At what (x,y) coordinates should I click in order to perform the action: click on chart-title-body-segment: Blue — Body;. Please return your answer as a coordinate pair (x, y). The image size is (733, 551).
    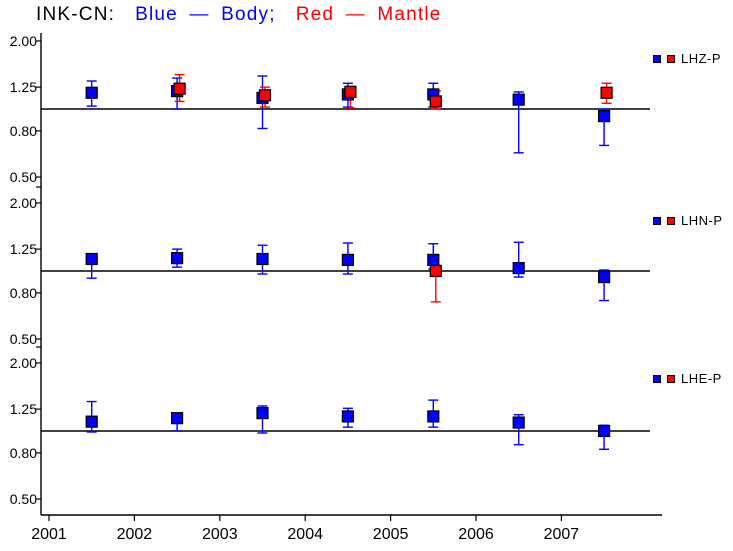
    Looking at the image, I should click on (205, 14).